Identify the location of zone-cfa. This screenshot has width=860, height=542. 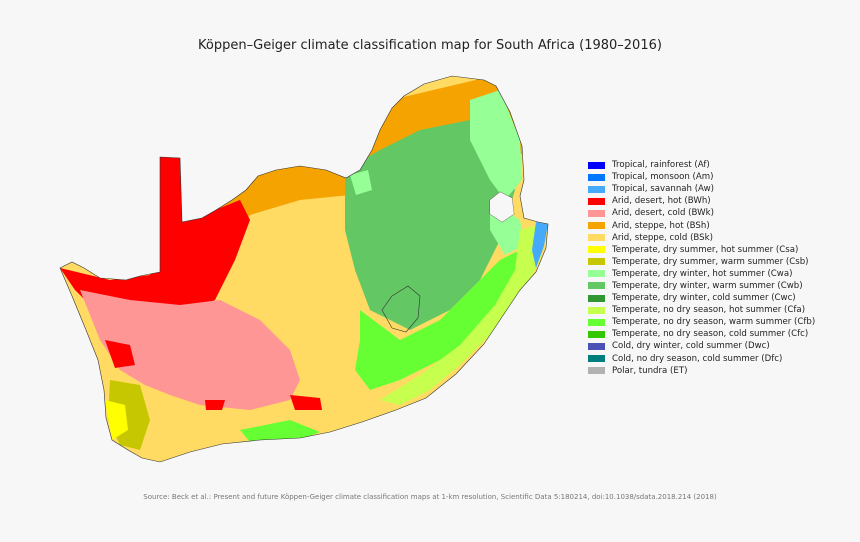
(464, 313).